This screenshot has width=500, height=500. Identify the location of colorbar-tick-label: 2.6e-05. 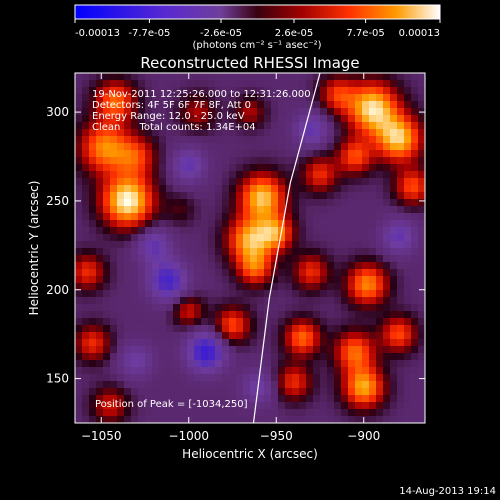
(294, 33).